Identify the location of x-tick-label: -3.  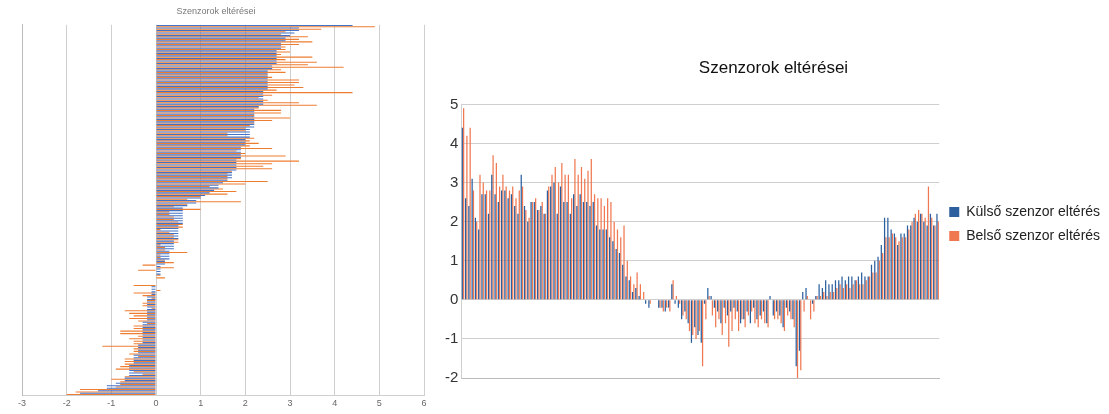
(22, 403).